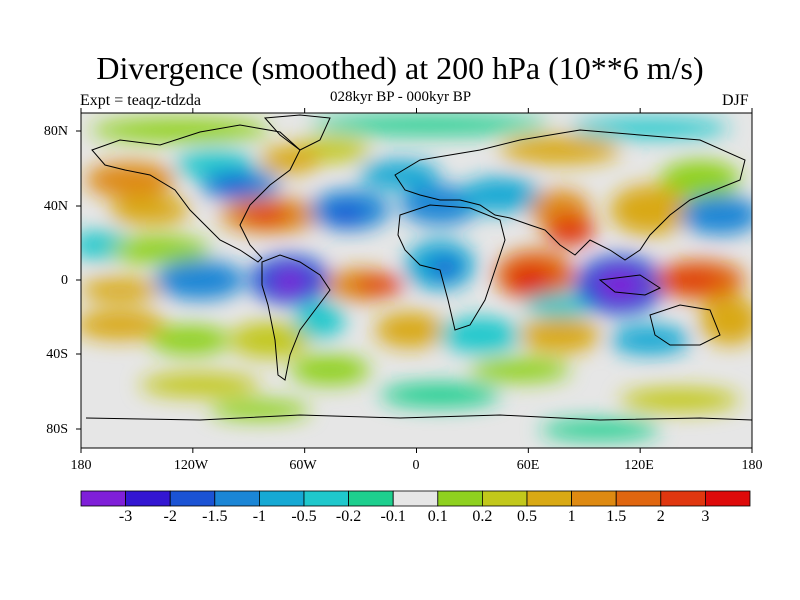  What do you see at coordinates (64, 280) in the screenshot?
I see `lat-label: 0` at bounding box center [64, 280].